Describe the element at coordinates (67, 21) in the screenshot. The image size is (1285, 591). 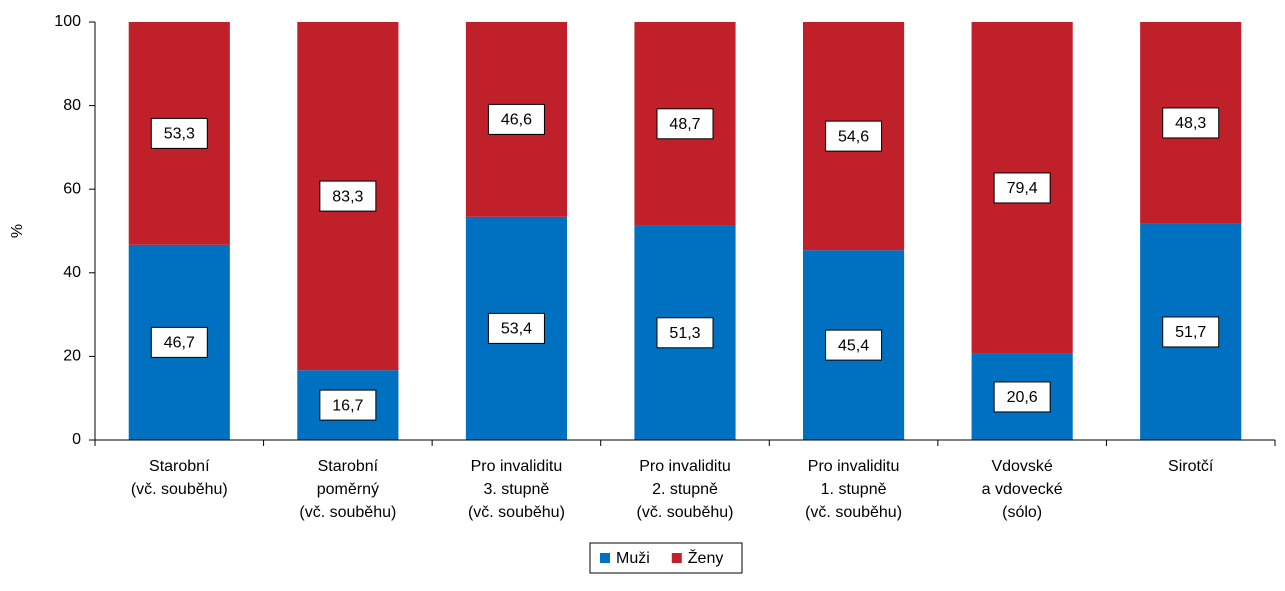
I see `y-tick-label: 100` at that location.